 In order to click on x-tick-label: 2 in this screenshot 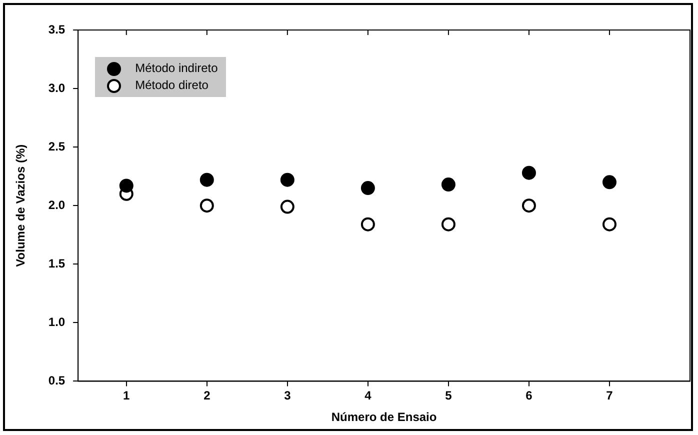, I will do `click(207, 395)`.